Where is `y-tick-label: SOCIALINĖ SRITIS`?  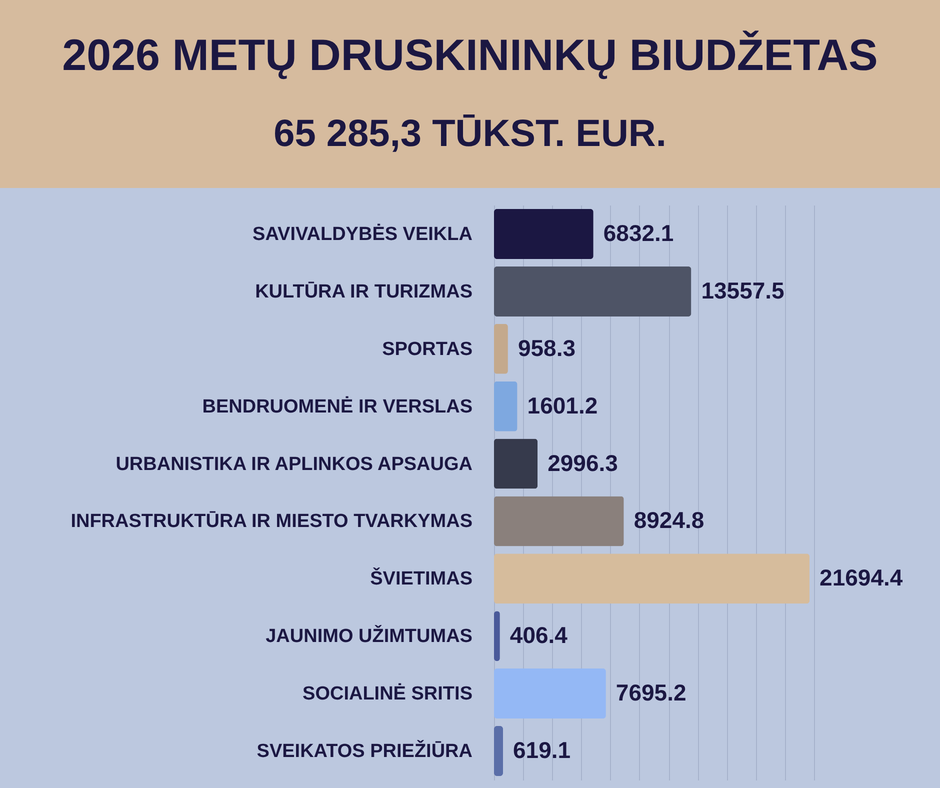 y-tick-label: SOCIALINĖ SRITIS is located at coordinates (387, 693).